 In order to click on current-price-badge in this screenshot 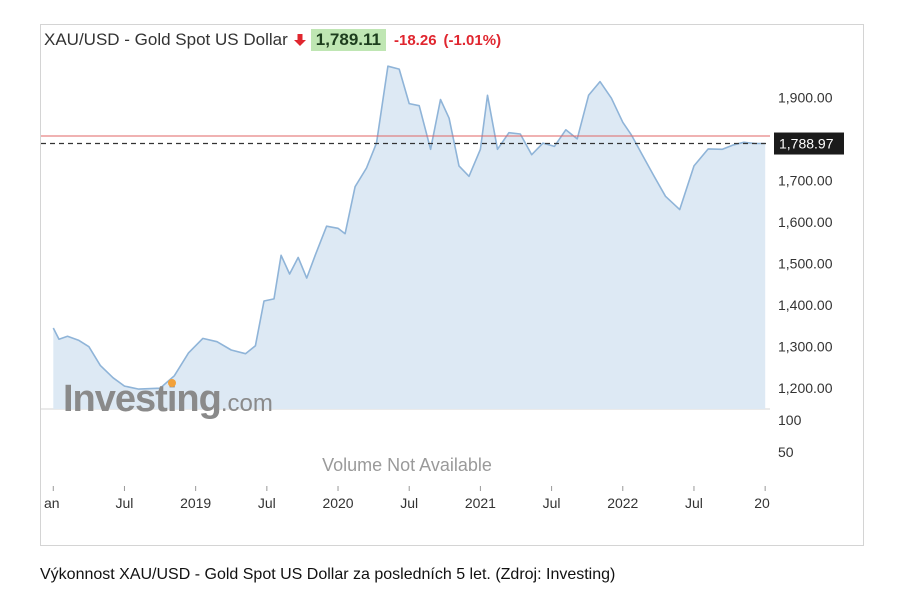, I will do `click(809, 143)`.